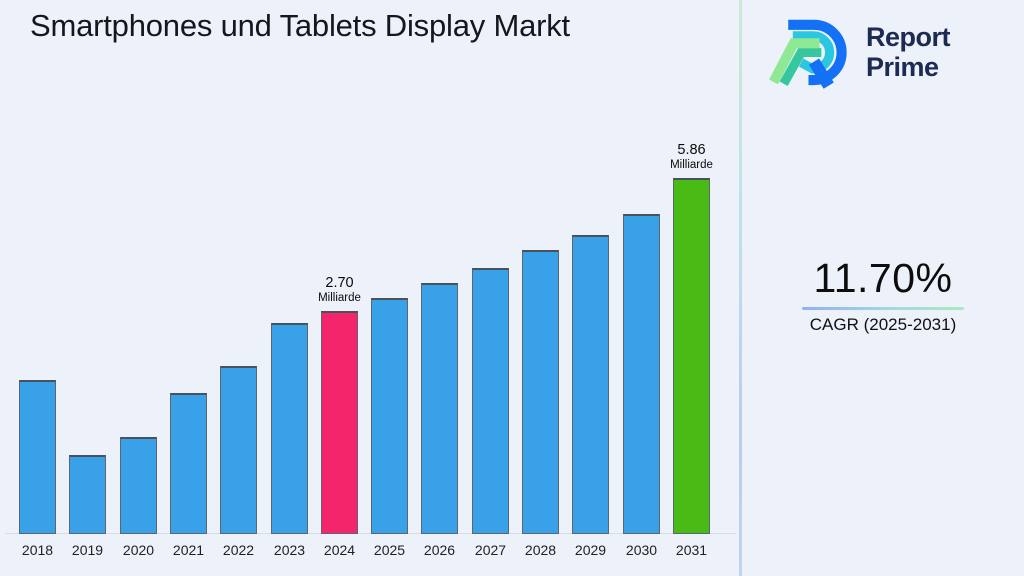 The height and width of the screenshot is (576, 1024). What do you see at coordinates (908, 37) in the screenshot?
I see `logo-word-report: Report` at bounding box center [908, 37].